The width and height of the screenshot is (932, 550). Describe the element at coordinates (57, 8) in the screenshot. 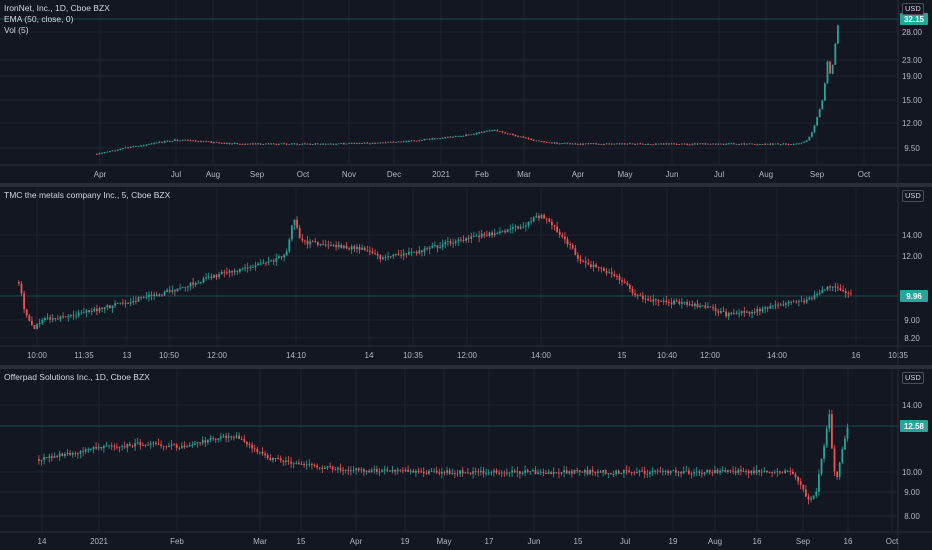

I see `symbol-title: IronNet, Inc., 1D, Cboe BZX` at that location.